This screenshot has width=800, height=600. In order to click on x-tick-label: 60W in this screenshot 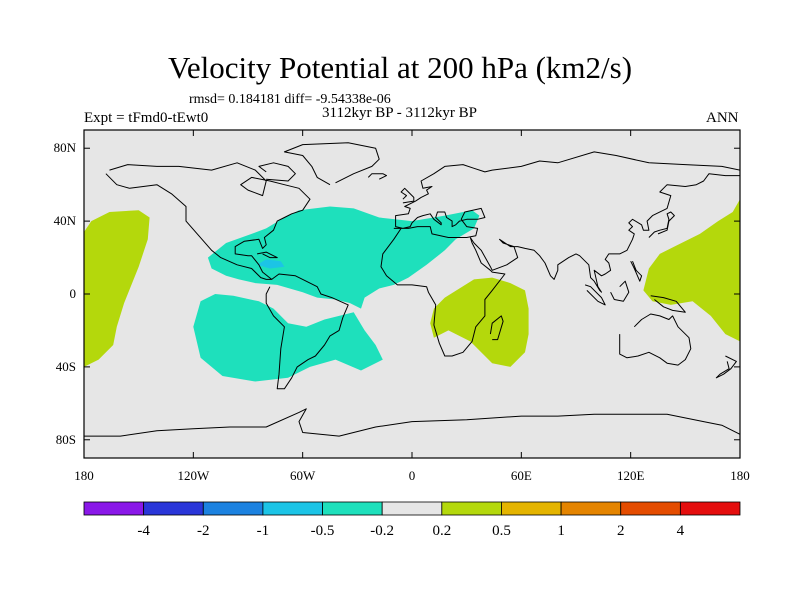, I will do `click(303, 475)`.